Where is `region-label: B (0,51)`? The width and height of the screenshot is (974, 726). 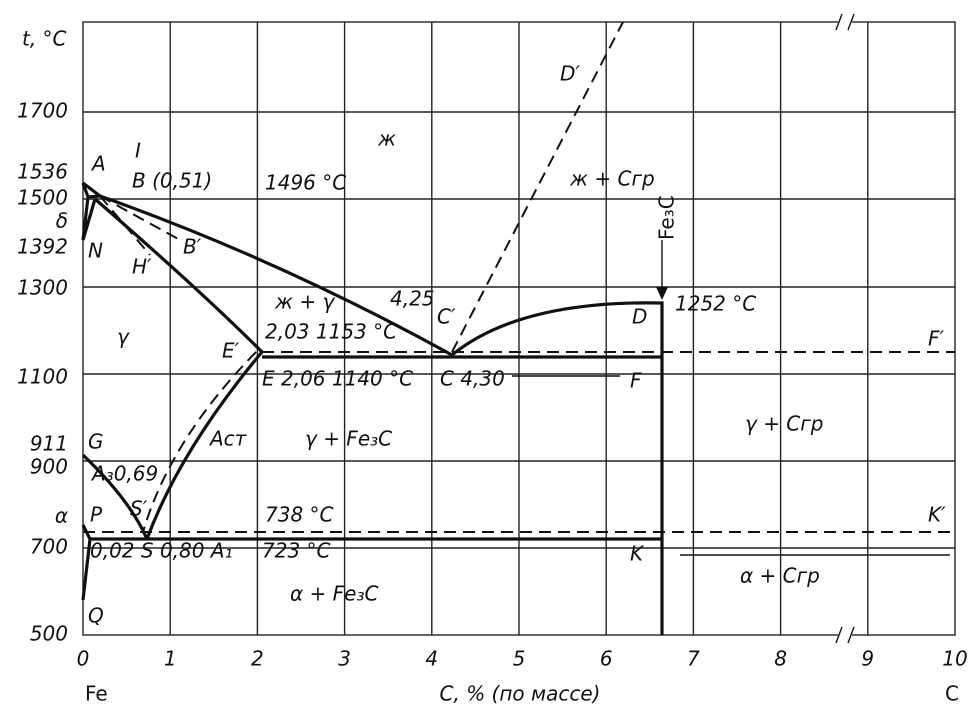 region-label: B (0,51) is located at coordinates (172, 181).